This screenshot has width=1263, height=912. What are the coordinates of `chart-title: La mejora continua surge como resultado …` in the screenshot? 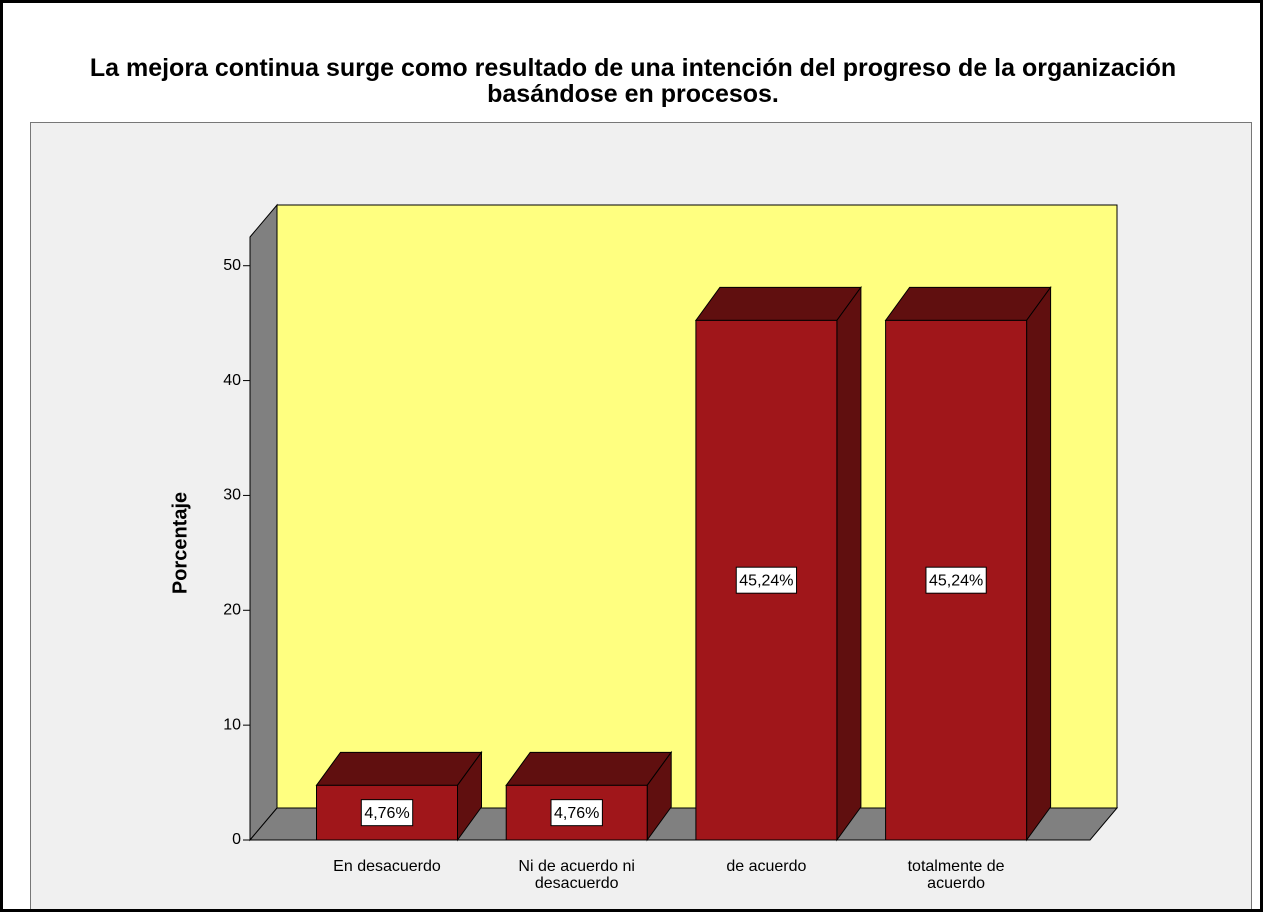 It's located at (633, 81).